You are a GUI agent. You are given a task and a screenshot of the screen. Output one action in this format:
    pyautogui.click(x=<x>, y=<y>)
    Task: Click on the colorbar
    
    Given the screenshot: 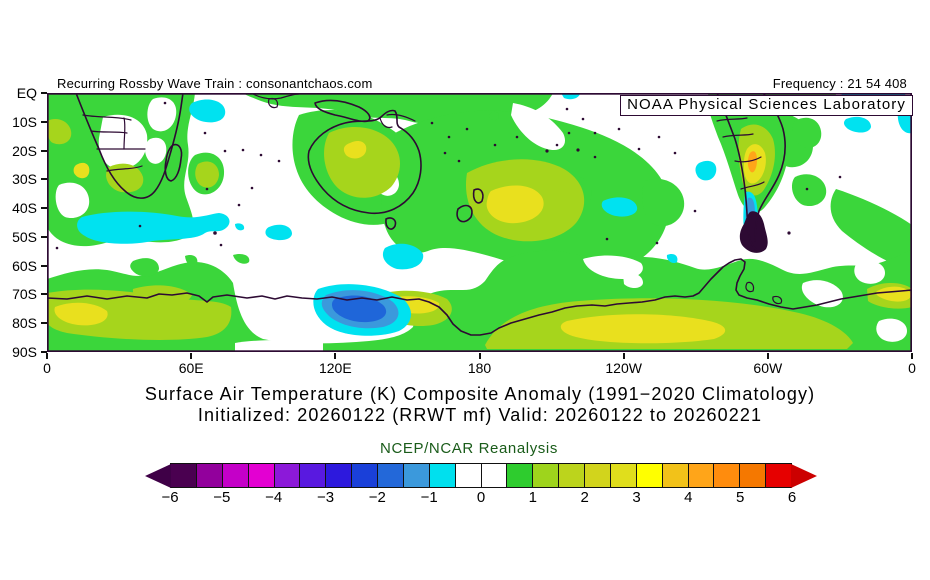 What is the action you would take?
    pyautogui.click(x=481, y=475)
    